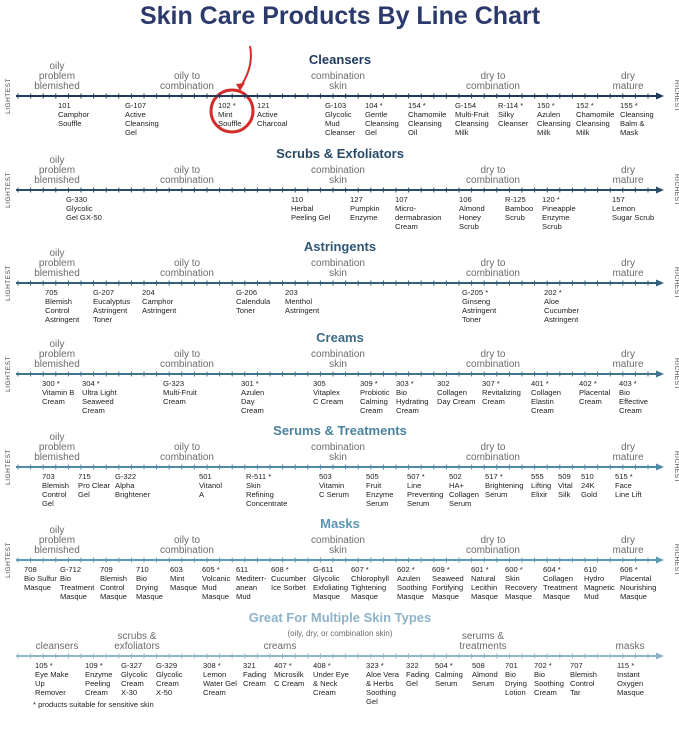  I want to click on product-label: Pineapple, so click(559, 208).